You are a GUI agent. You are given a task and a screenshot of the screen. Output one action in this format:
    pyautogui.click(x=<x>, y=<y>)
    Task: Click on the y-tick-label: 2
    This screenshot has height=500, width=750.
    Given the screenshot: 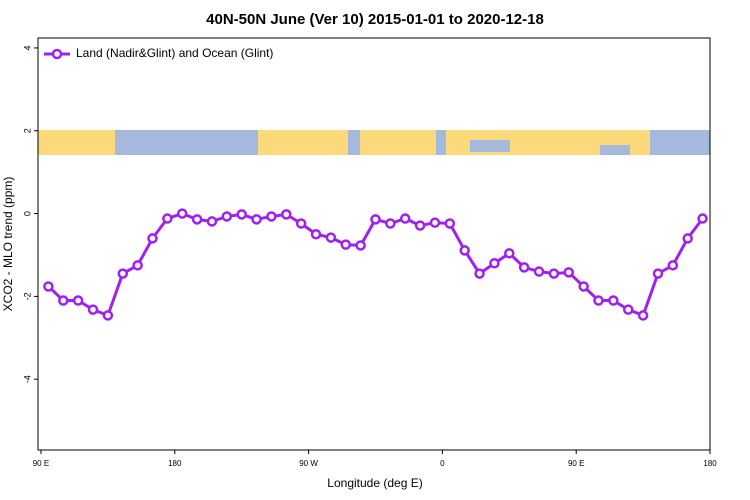 What is the action you would take?
    pyautogui.click(x=27, y=130)
    